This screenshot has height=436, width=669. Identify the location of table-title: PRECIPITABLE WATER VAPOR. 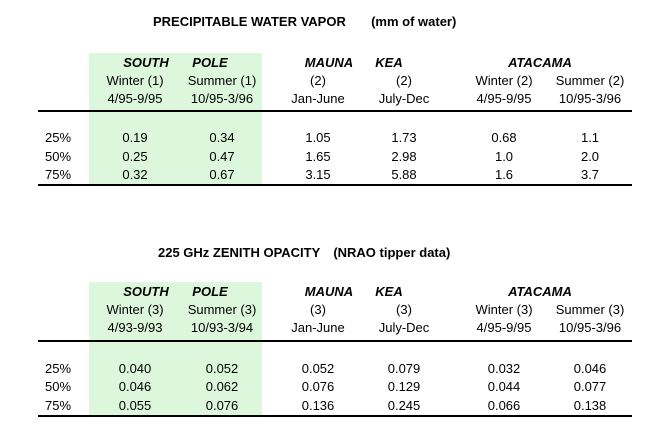
(249, 21).